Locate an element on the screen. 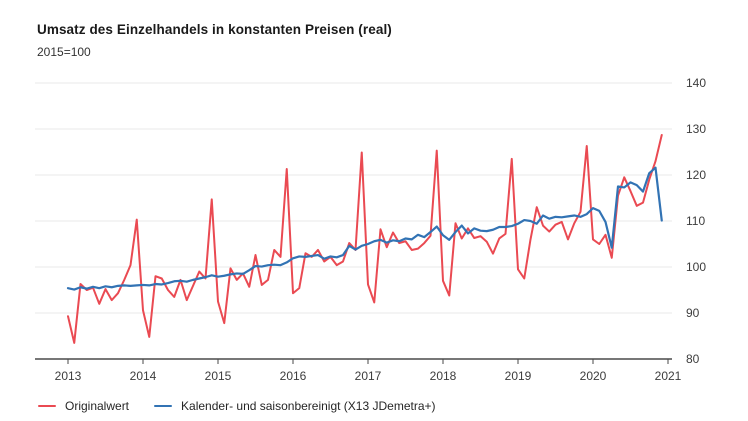 The height and width of the screenshot is (421, 748). y-tick-label: 110 is located at coordinates (695, 221).